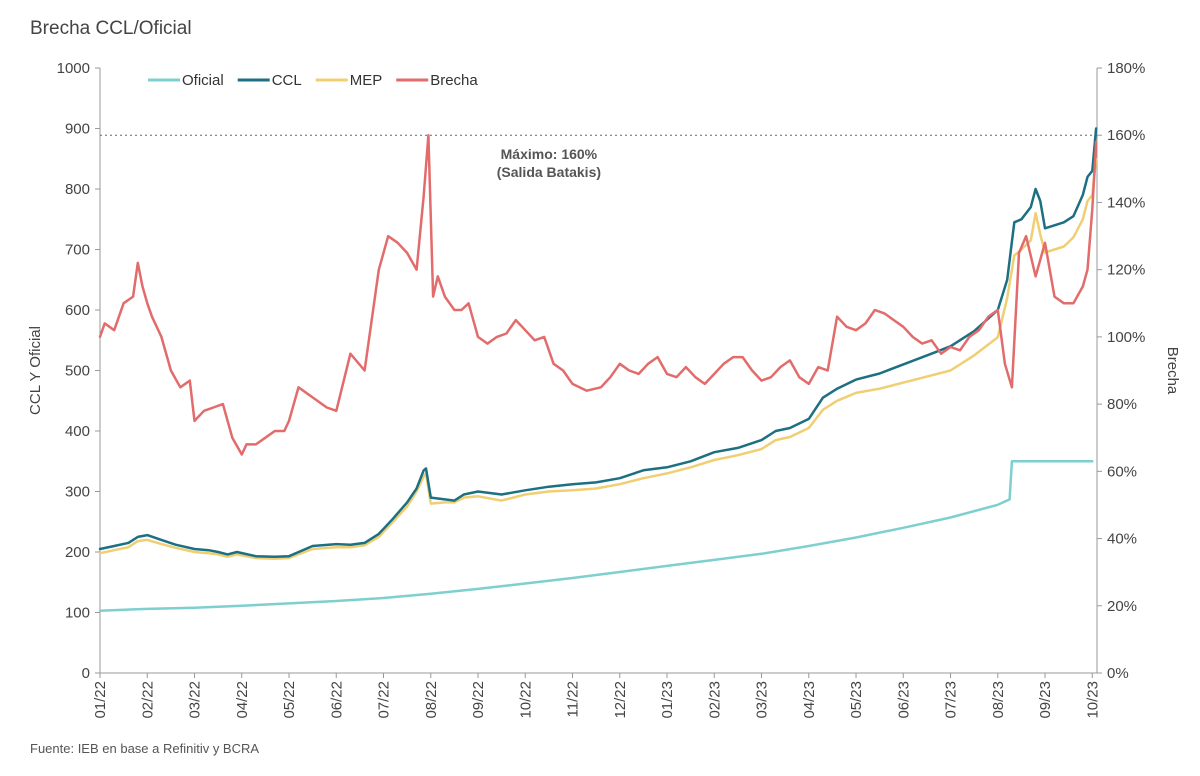  Describe the element at coordinates (1122, 404) in the screenshot. I see `y2-tick-label: 80%` at that location.